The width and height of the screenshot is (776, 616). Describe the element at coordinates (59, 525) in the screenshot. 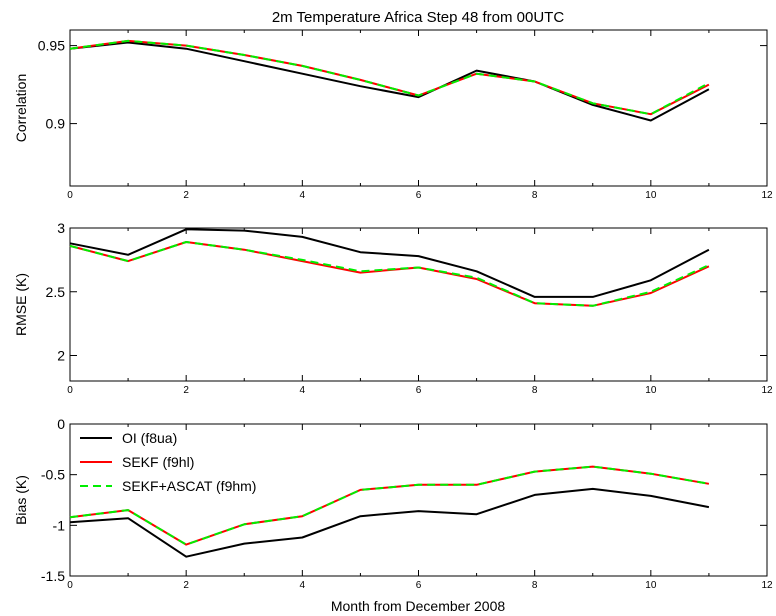

I see `y-tick-label: -1` at that location.